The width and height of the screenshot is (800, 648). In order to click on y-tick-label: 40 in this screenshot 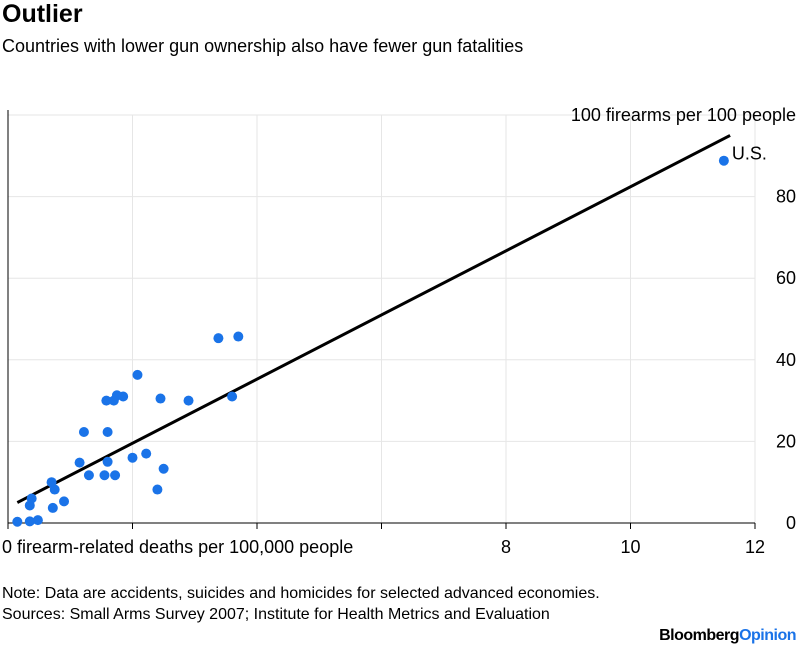, I will do `click(786, 360)`.